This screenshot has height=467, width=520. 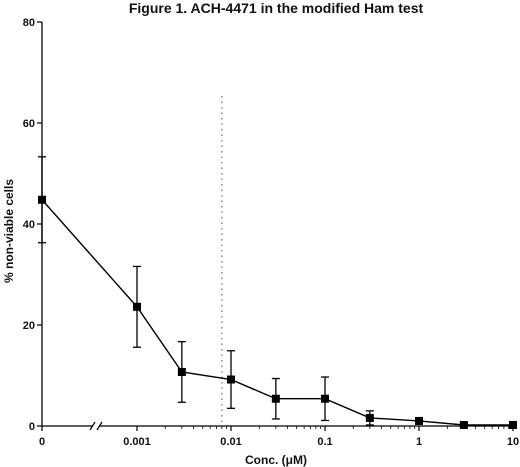 I want to click on y-tick-label-1: 20, so click(x=29, y=326).